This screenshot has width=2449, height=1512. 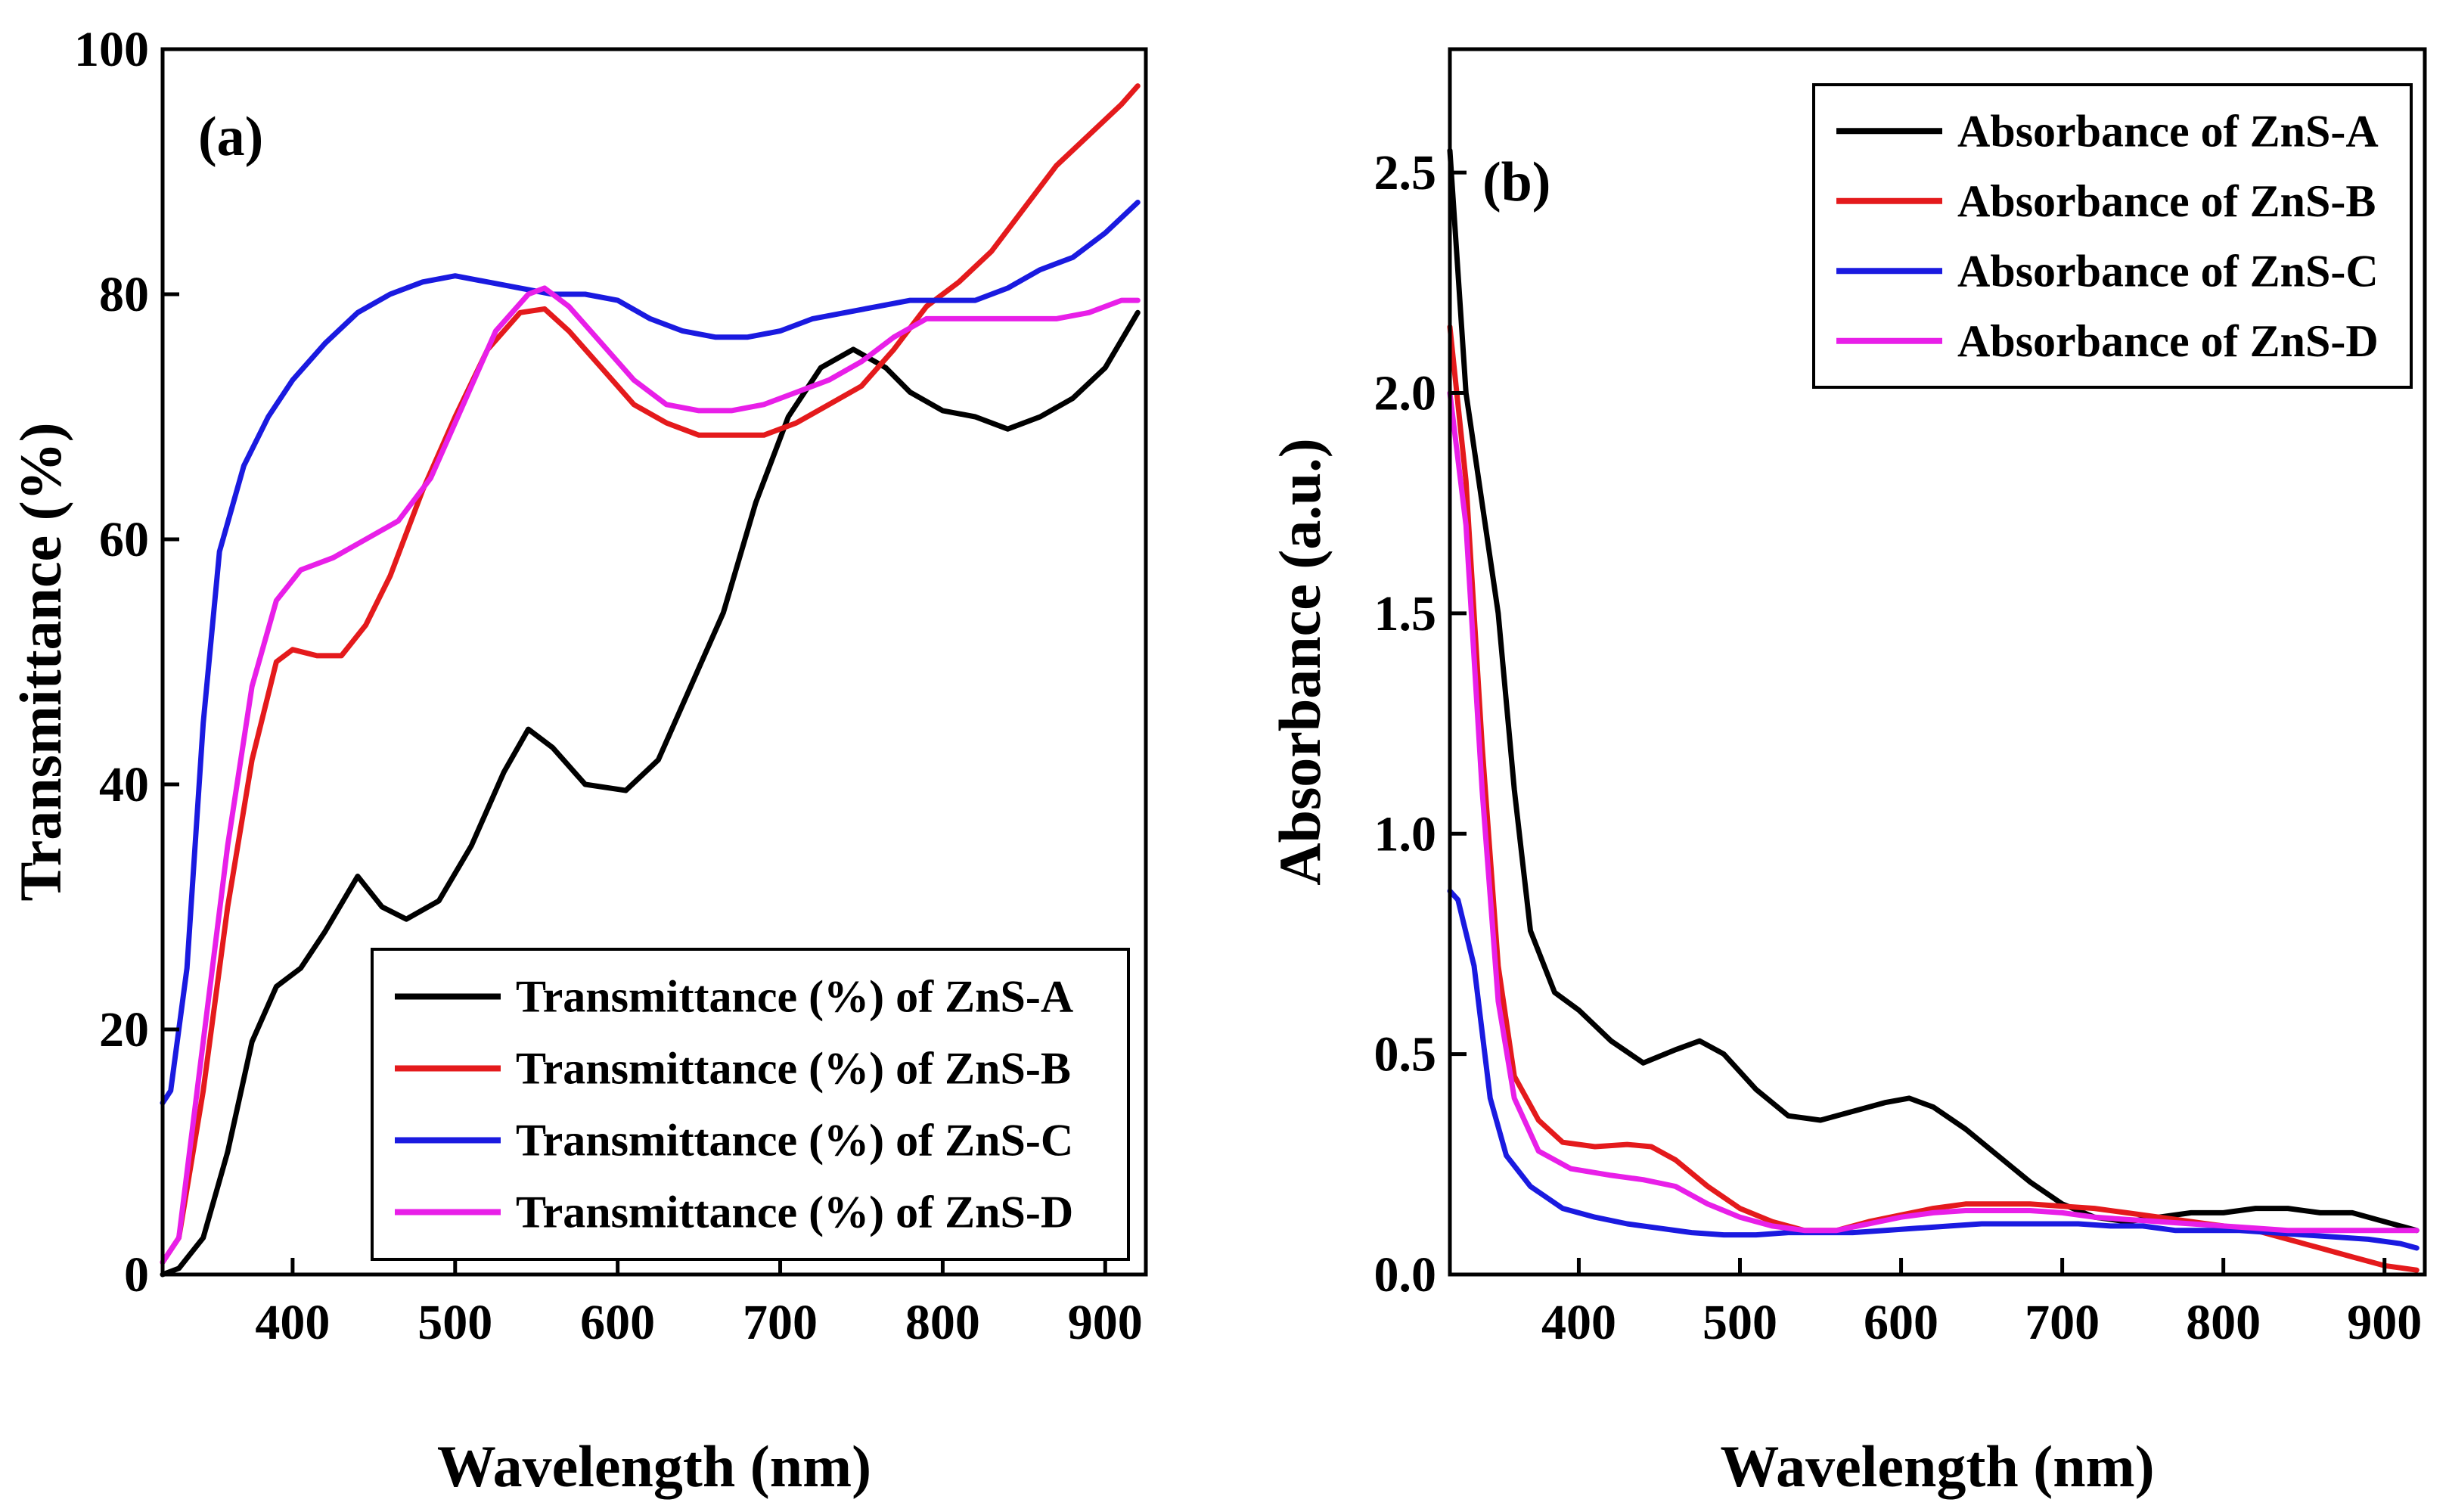 What do you see at coordinates (2168, 271) in the screenshot?
I see `legend-label-3: Absorbance of ZnS-C` at bounding box center [2168, 271].